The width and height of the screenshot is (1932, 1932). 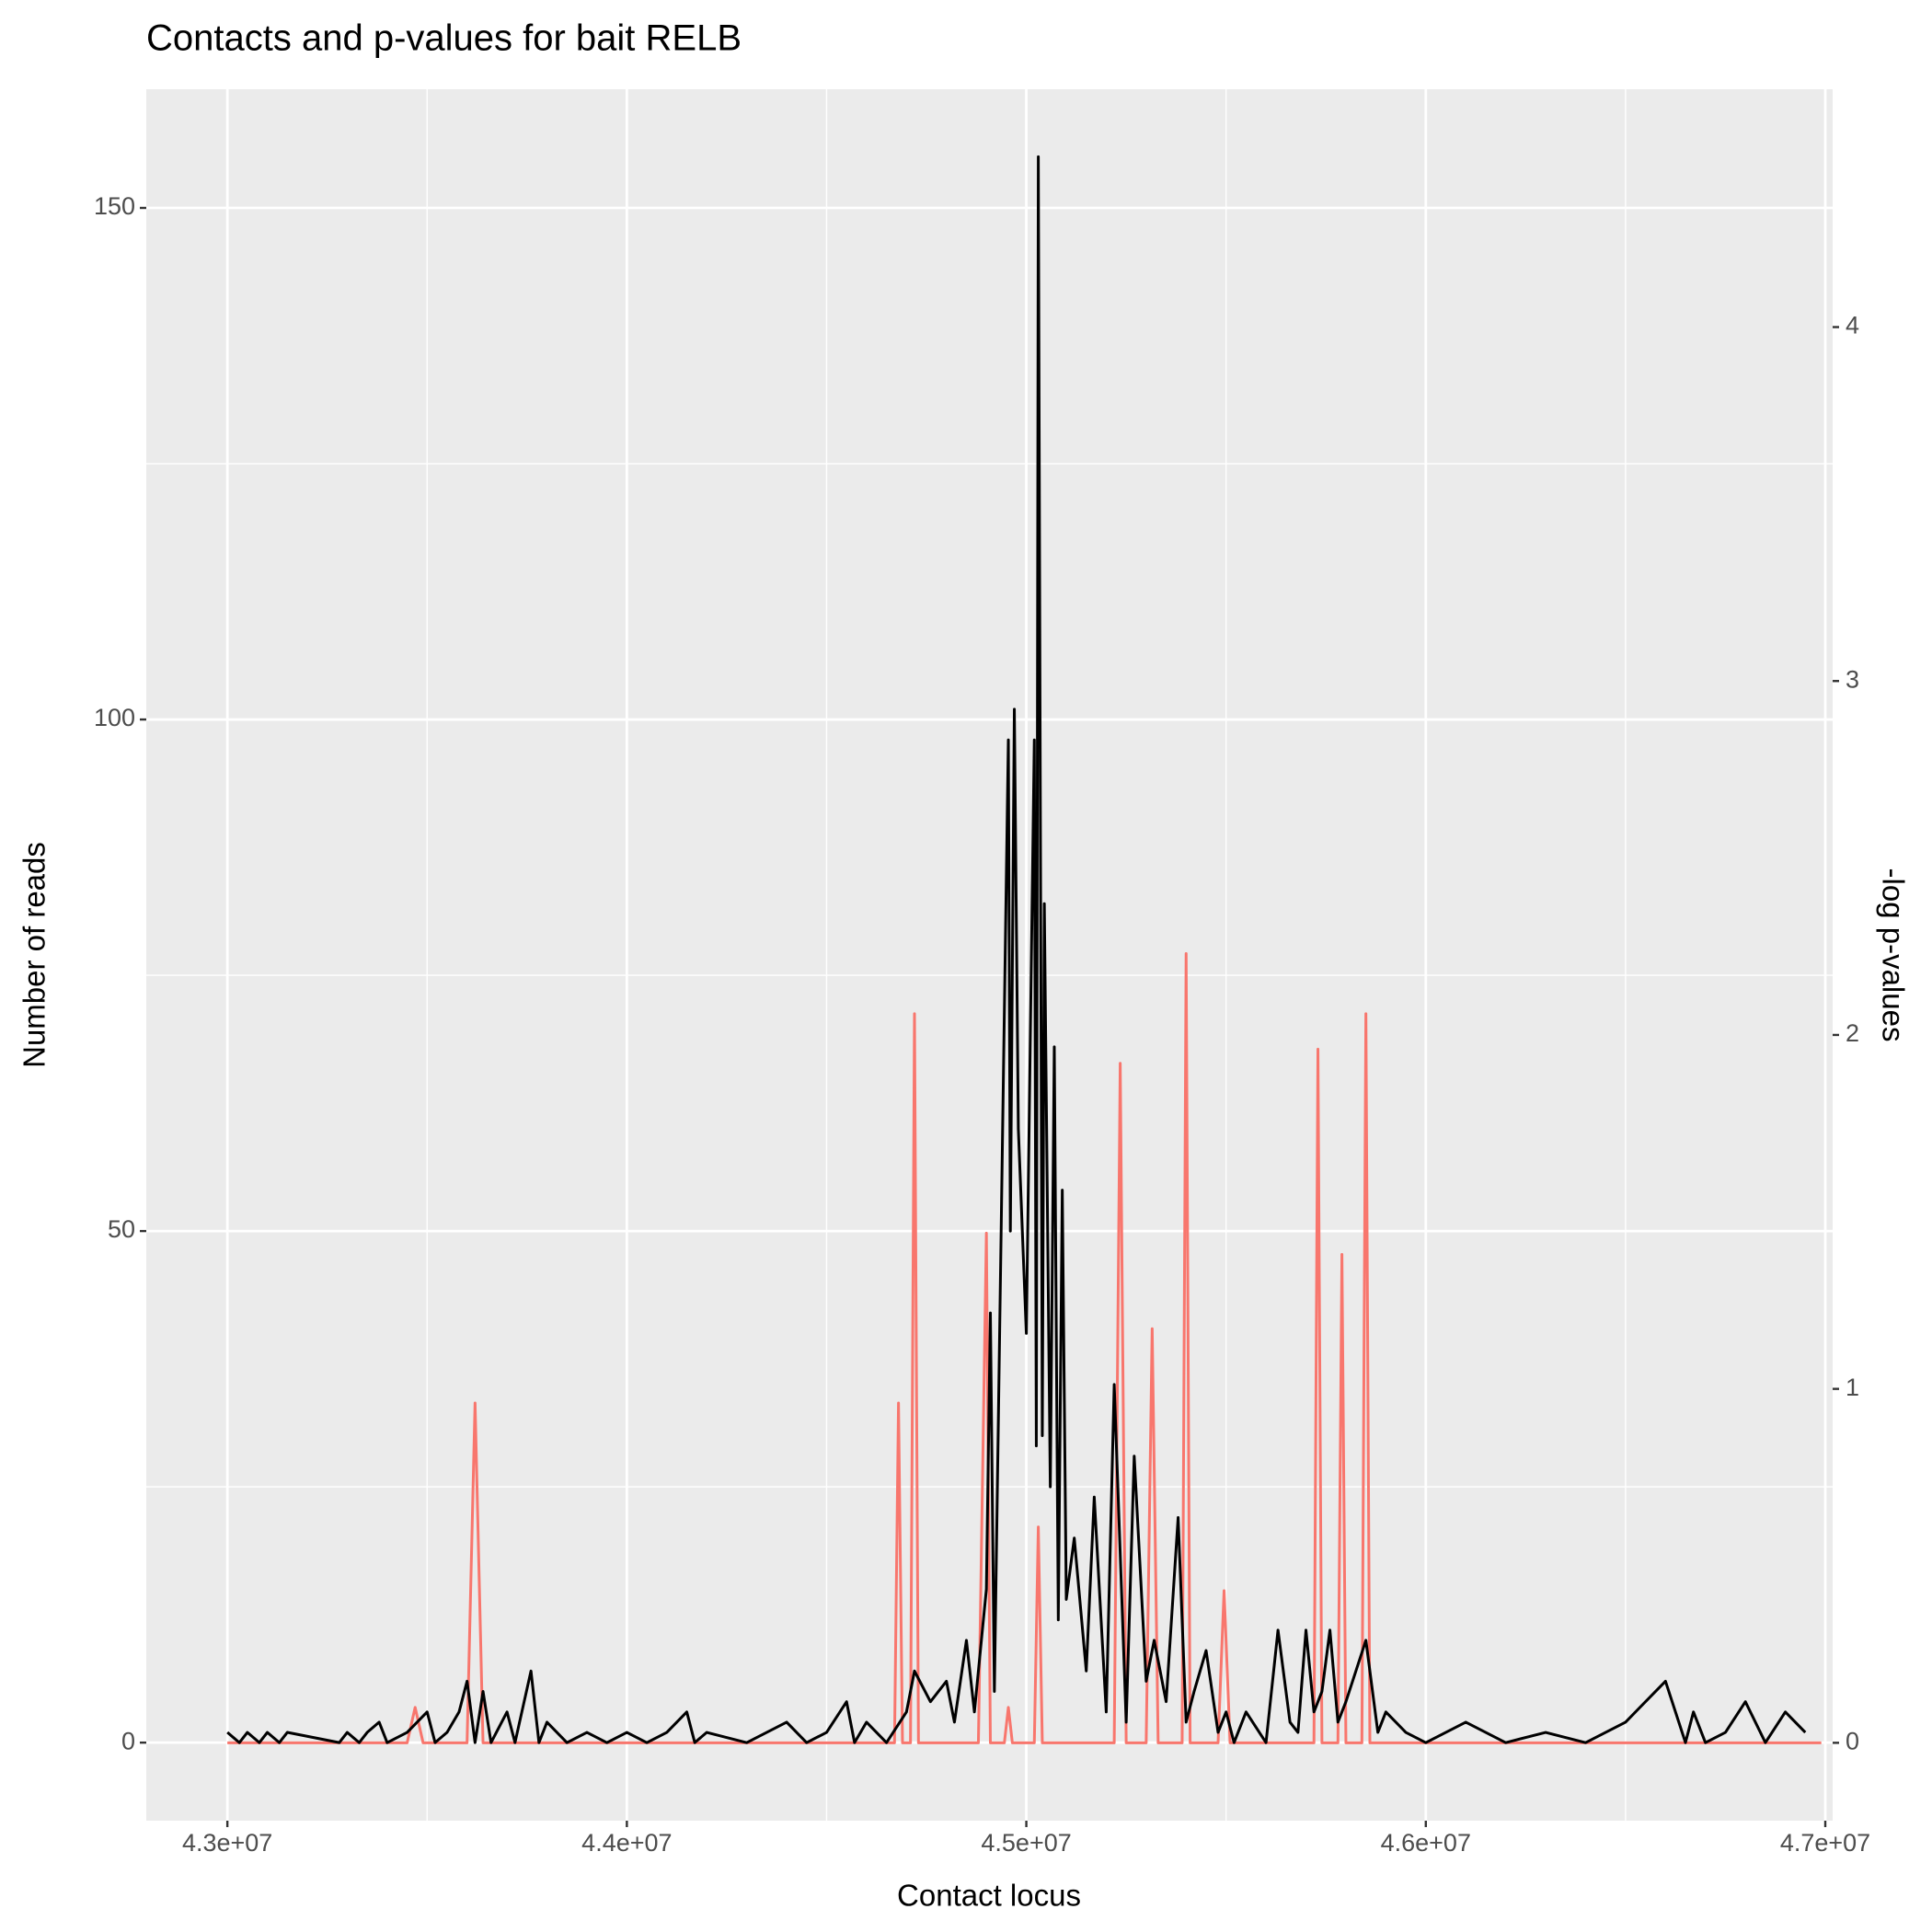 I want to click on y2-tick-label: 3, so click(x=1852, y=679).